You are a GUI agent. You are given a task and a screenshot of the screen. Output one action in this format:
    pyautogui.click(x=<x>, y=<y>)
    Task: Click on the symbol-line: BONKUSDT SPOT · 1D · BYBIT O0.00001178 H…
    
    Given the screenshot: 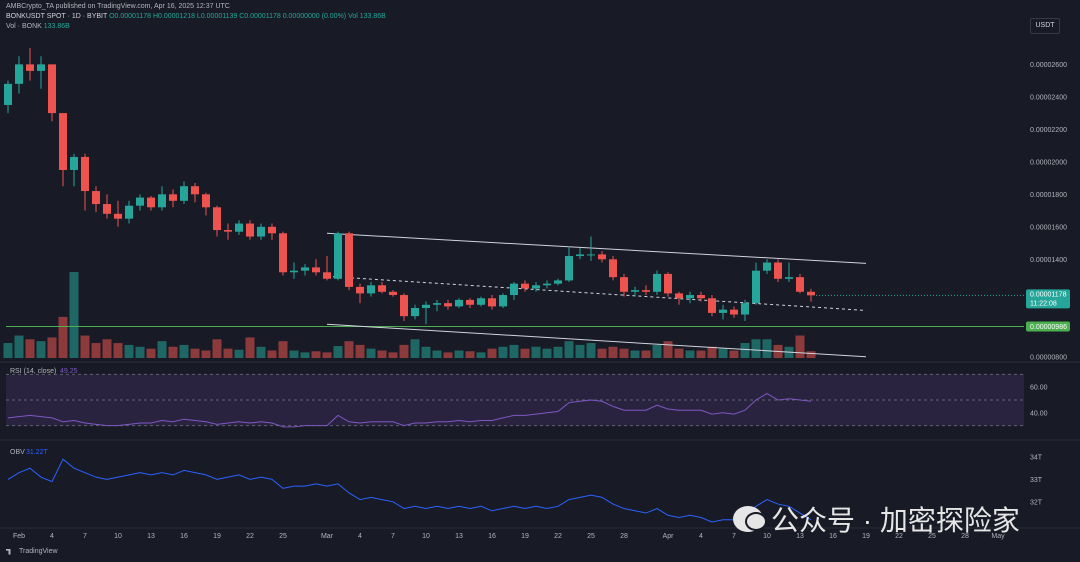 What is the action you would take?
    pyautogui.click(x=196, y=16)
    